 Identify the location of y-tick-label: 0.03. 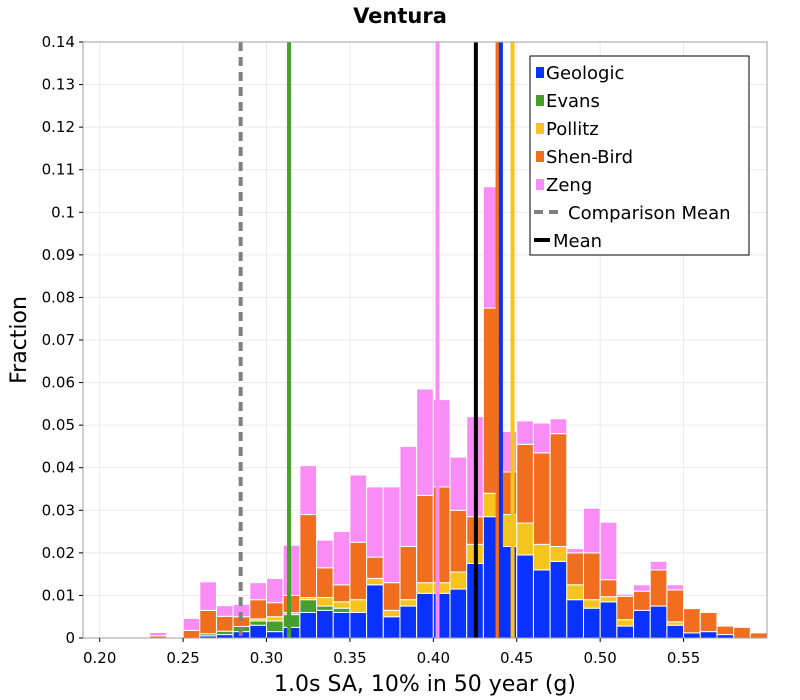
(58, 510).